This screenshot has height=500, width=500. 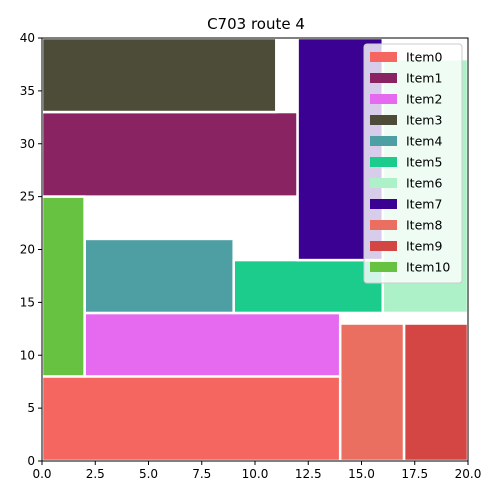 What do you see at coordinates (383, 204) in the screenshot?
I see `legend-swatch-item7` at bounding box center [383, 204].